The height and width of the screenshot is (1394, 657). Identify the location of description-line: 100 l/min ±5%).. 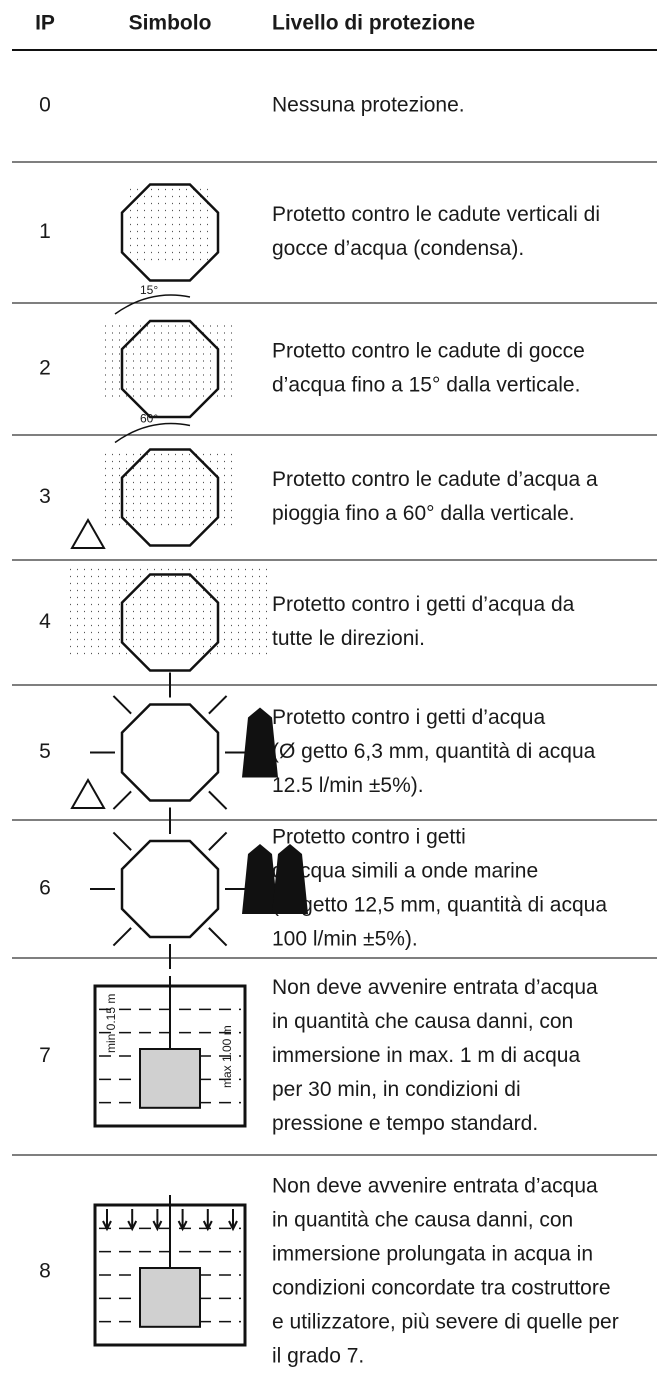
(345, 939).